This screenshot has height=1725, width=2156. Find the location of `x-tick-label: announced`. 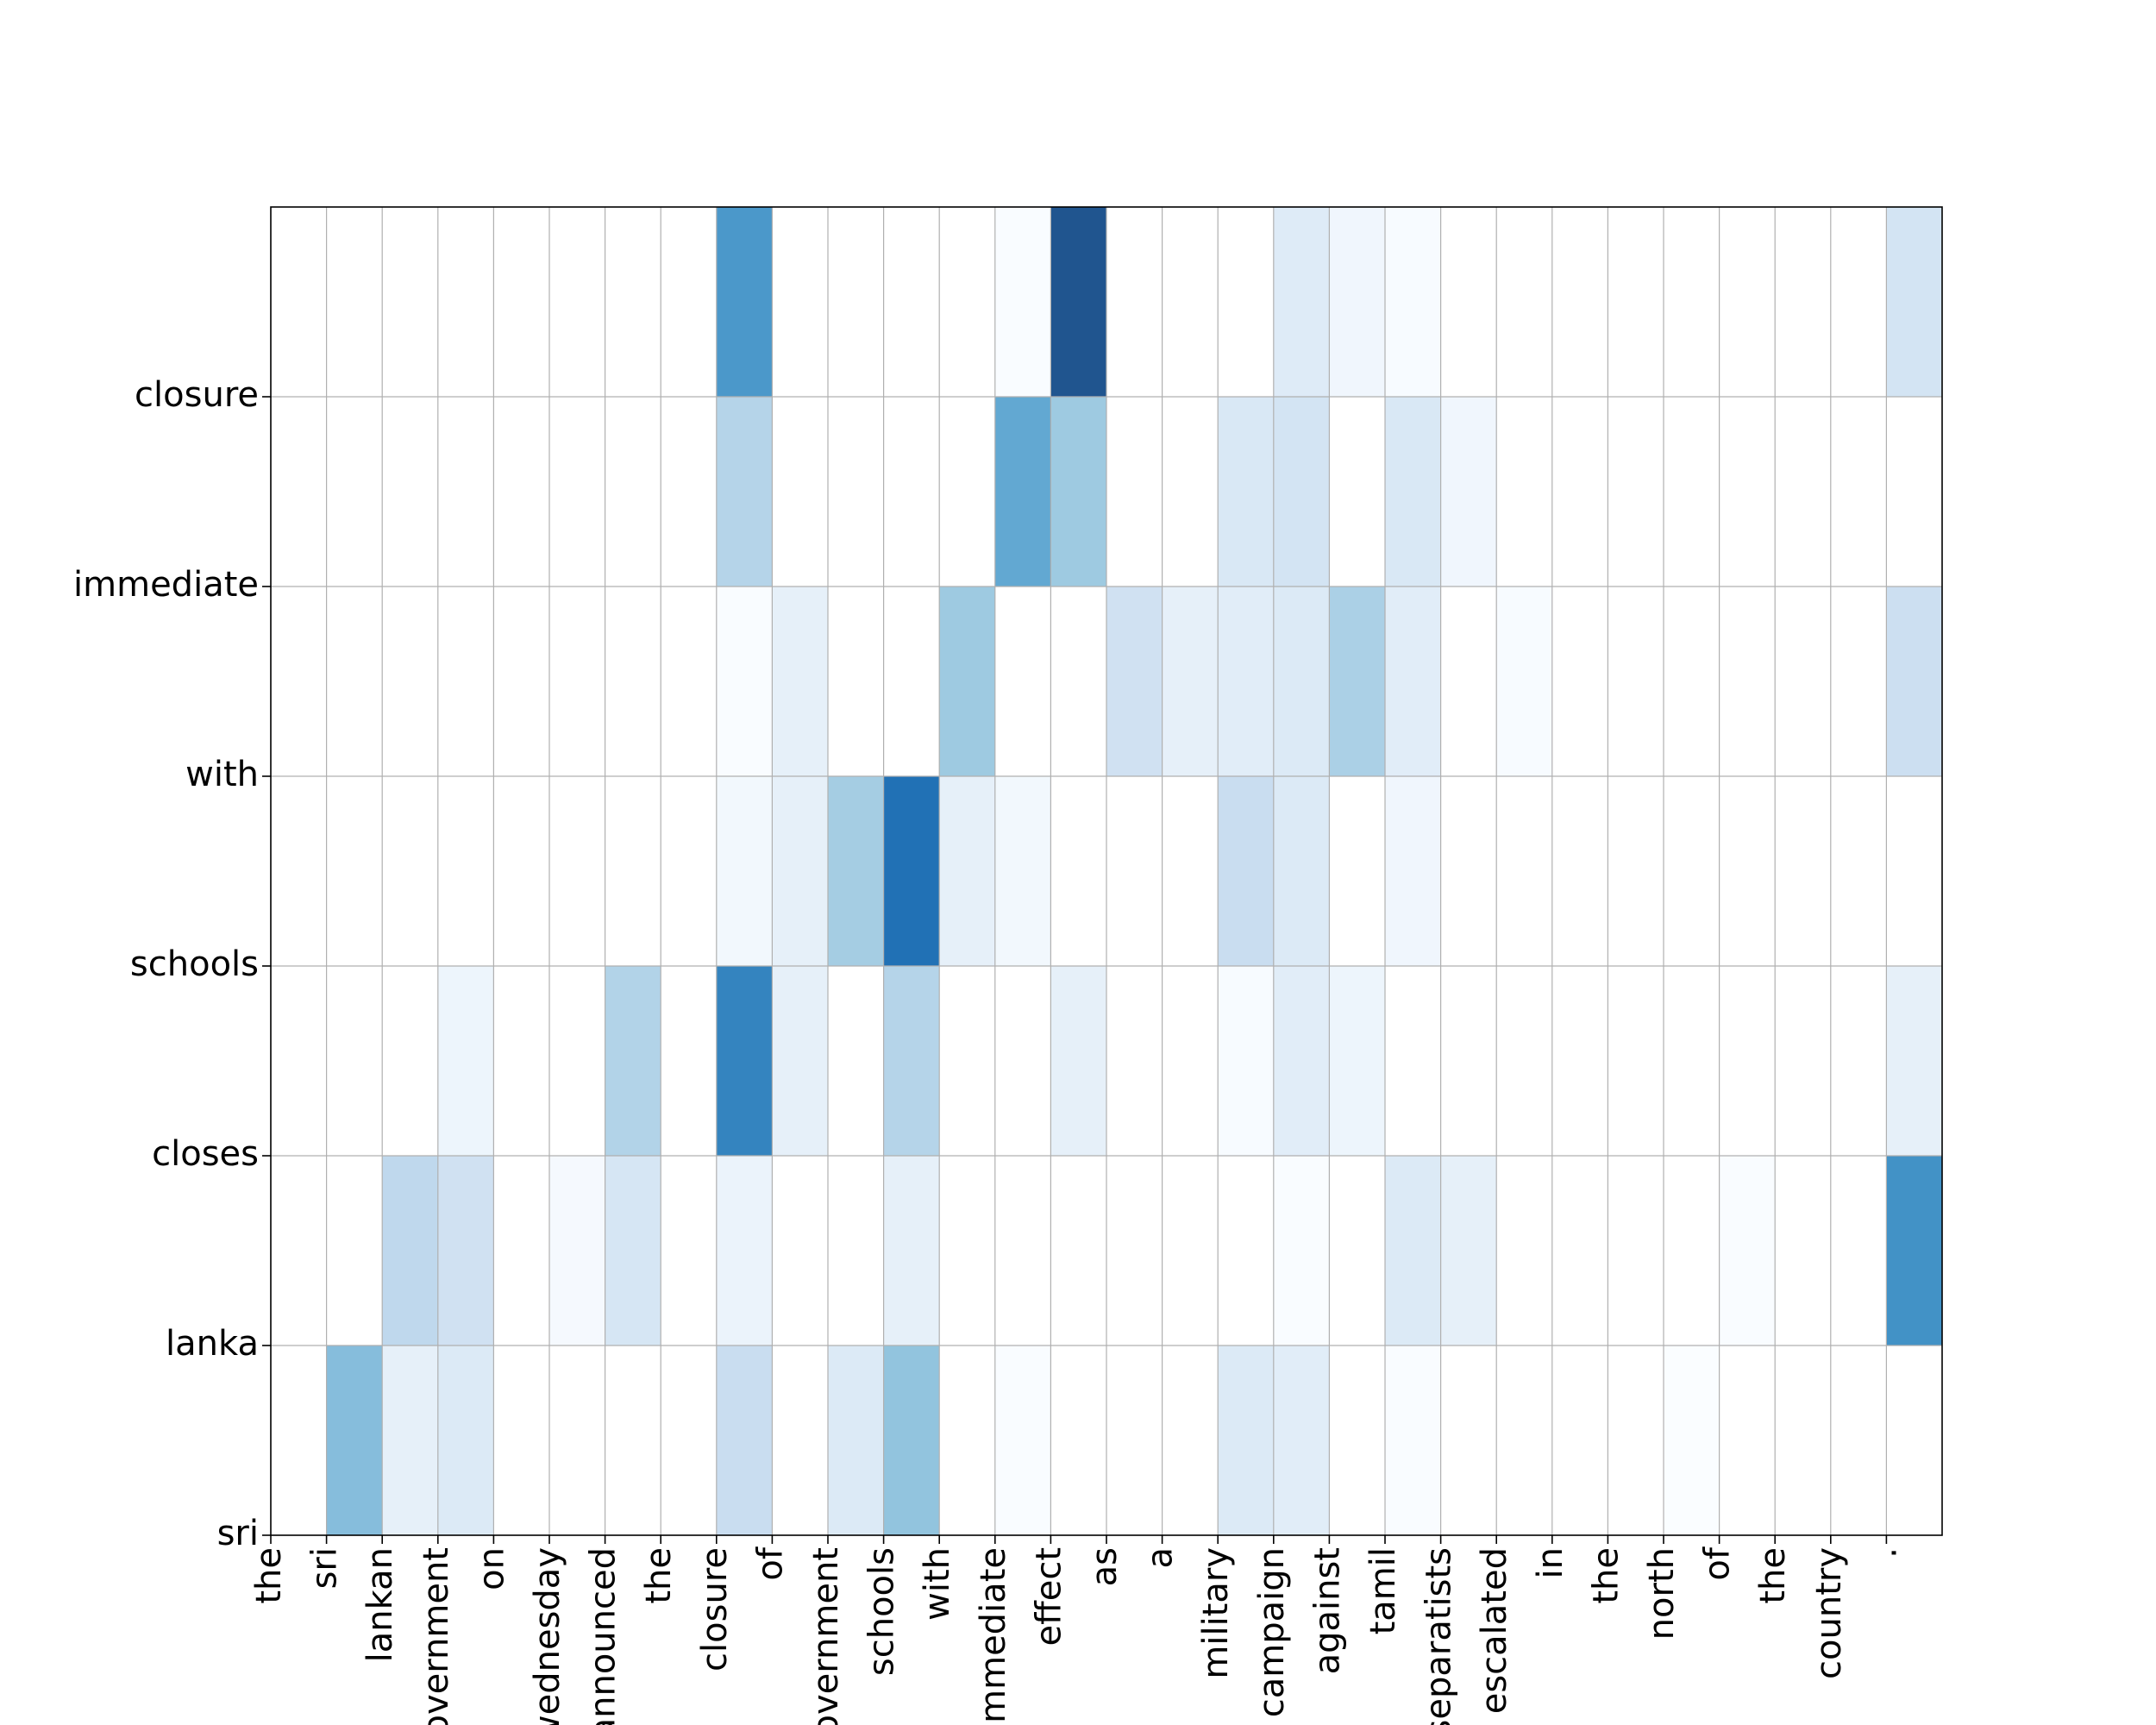

x-tick-label: announced is located at coordinates (604, 1636).